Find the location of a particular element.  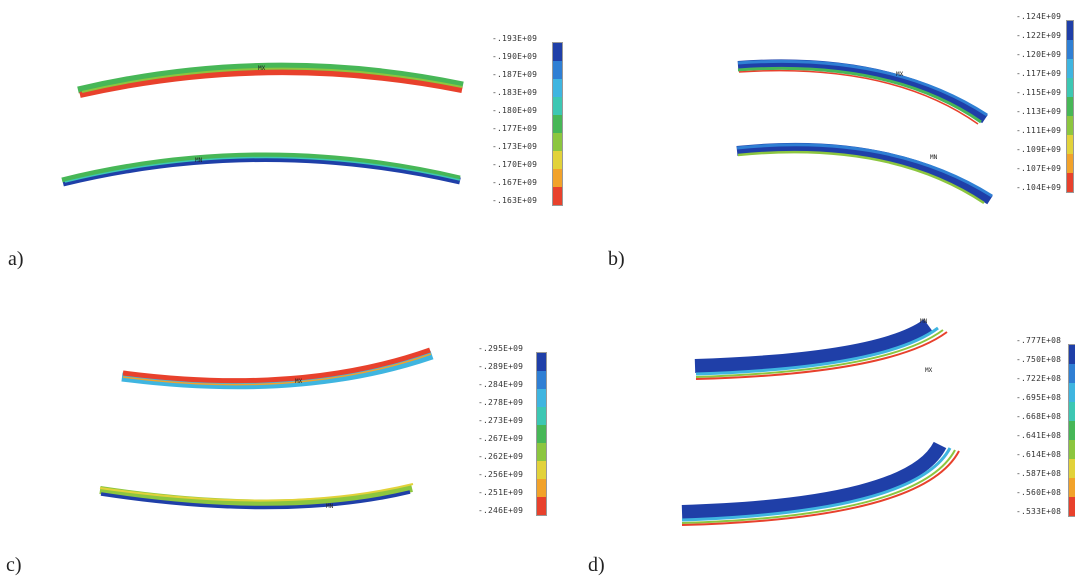

scale-c-7: -.256E+09 is located at coordinates (501, 474).